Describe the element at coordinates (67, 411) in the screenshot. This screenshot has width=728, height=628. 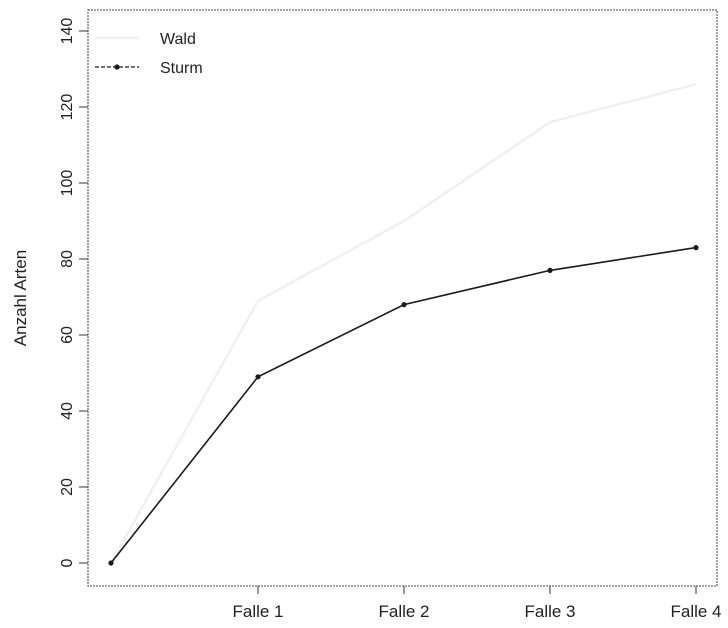
I see `y-tick-label: 40` at that location.